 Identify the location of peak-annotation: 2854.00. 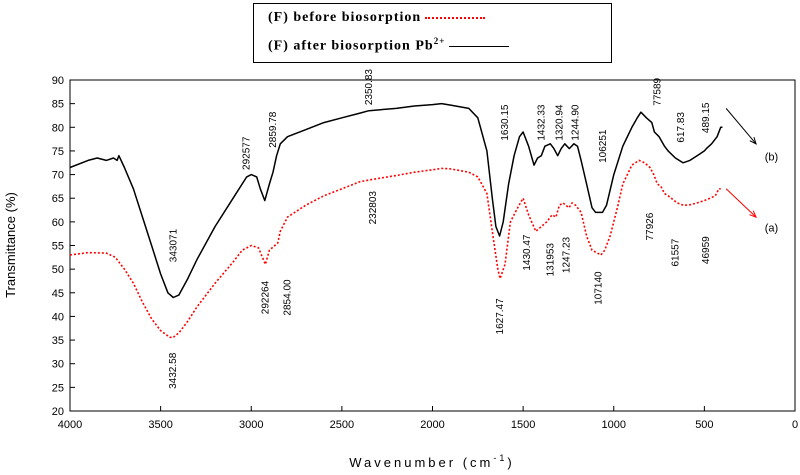
(288, 297).